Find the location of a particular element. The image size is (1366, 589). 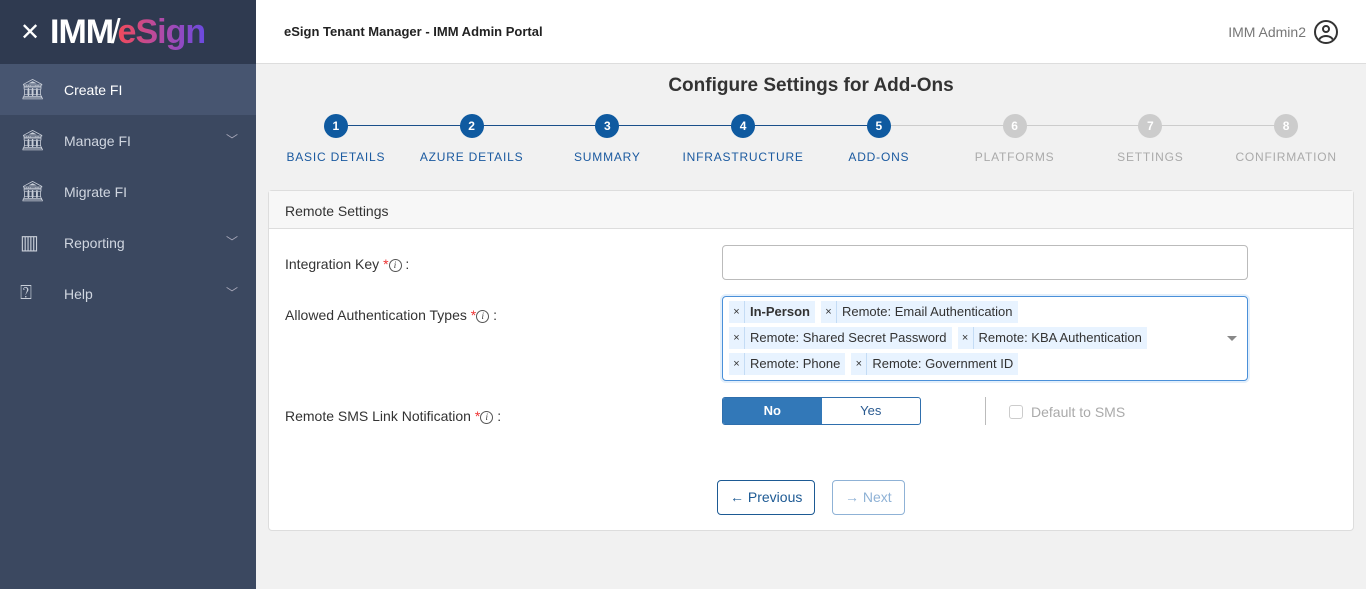

dropdown-caret-icon is located at coordinates (1232, 338).